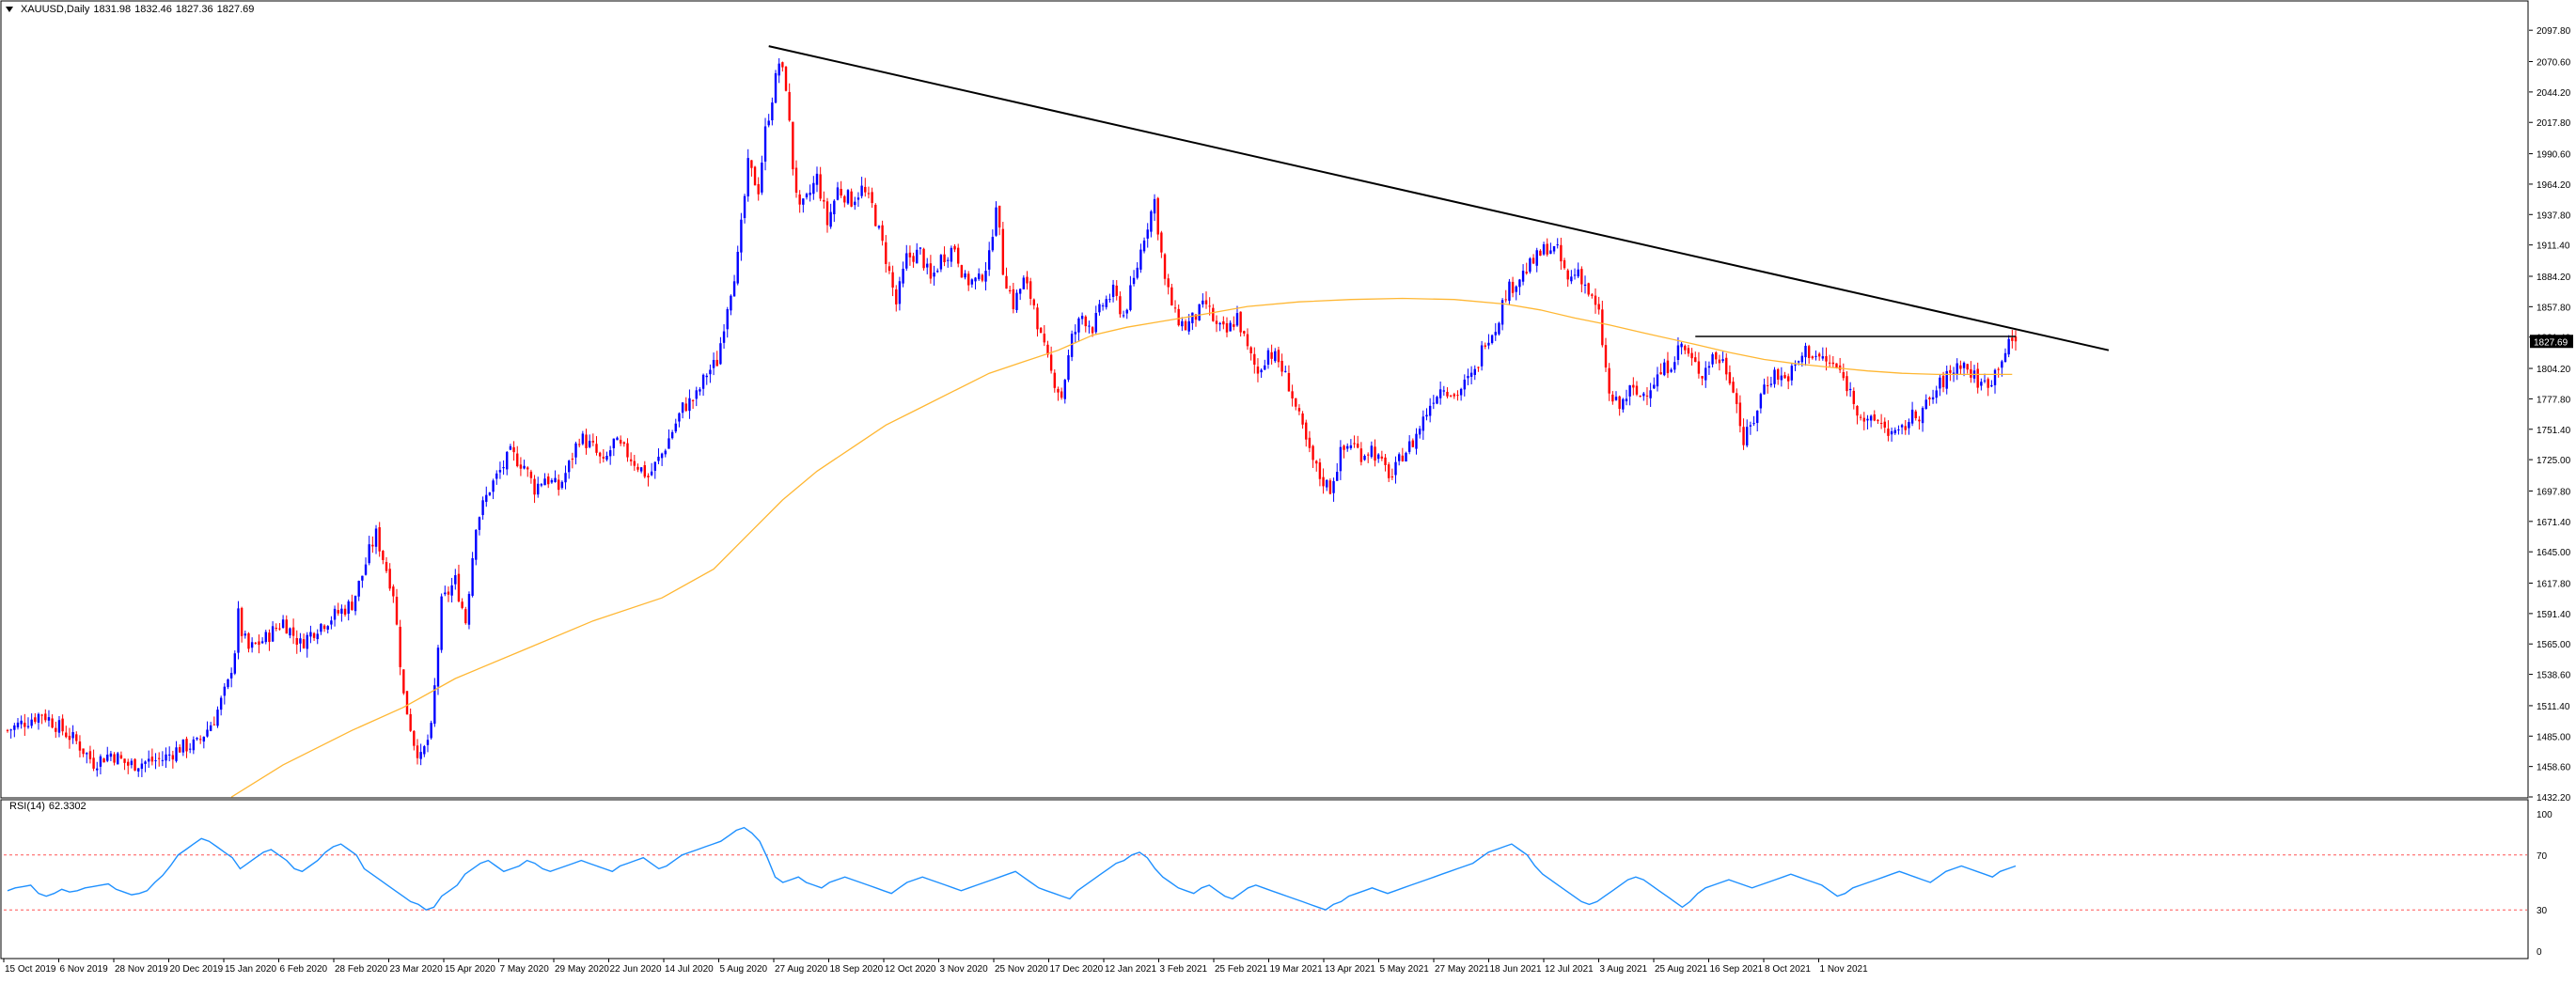 The height and width of the screenshot is (983, 2576). Describe the element at coordinates (2540, 952) in the screenshot. I see `rsi-tick-label: 0` at that location.